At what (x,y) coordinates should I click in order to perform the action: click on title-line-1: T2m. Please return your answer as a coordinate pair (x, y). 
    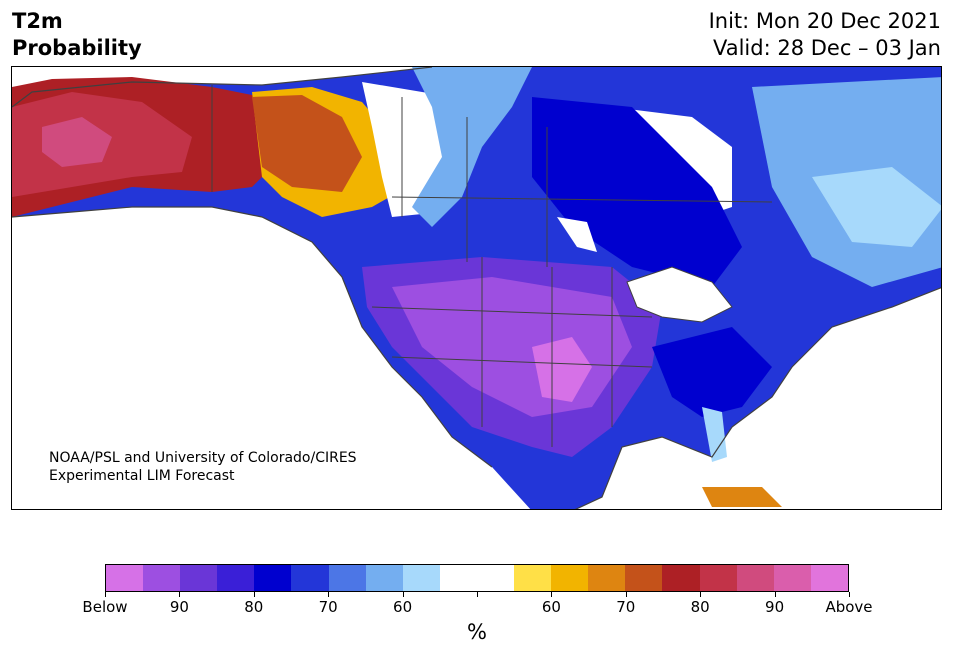
    Looking at the image, I should click on (37, 21).